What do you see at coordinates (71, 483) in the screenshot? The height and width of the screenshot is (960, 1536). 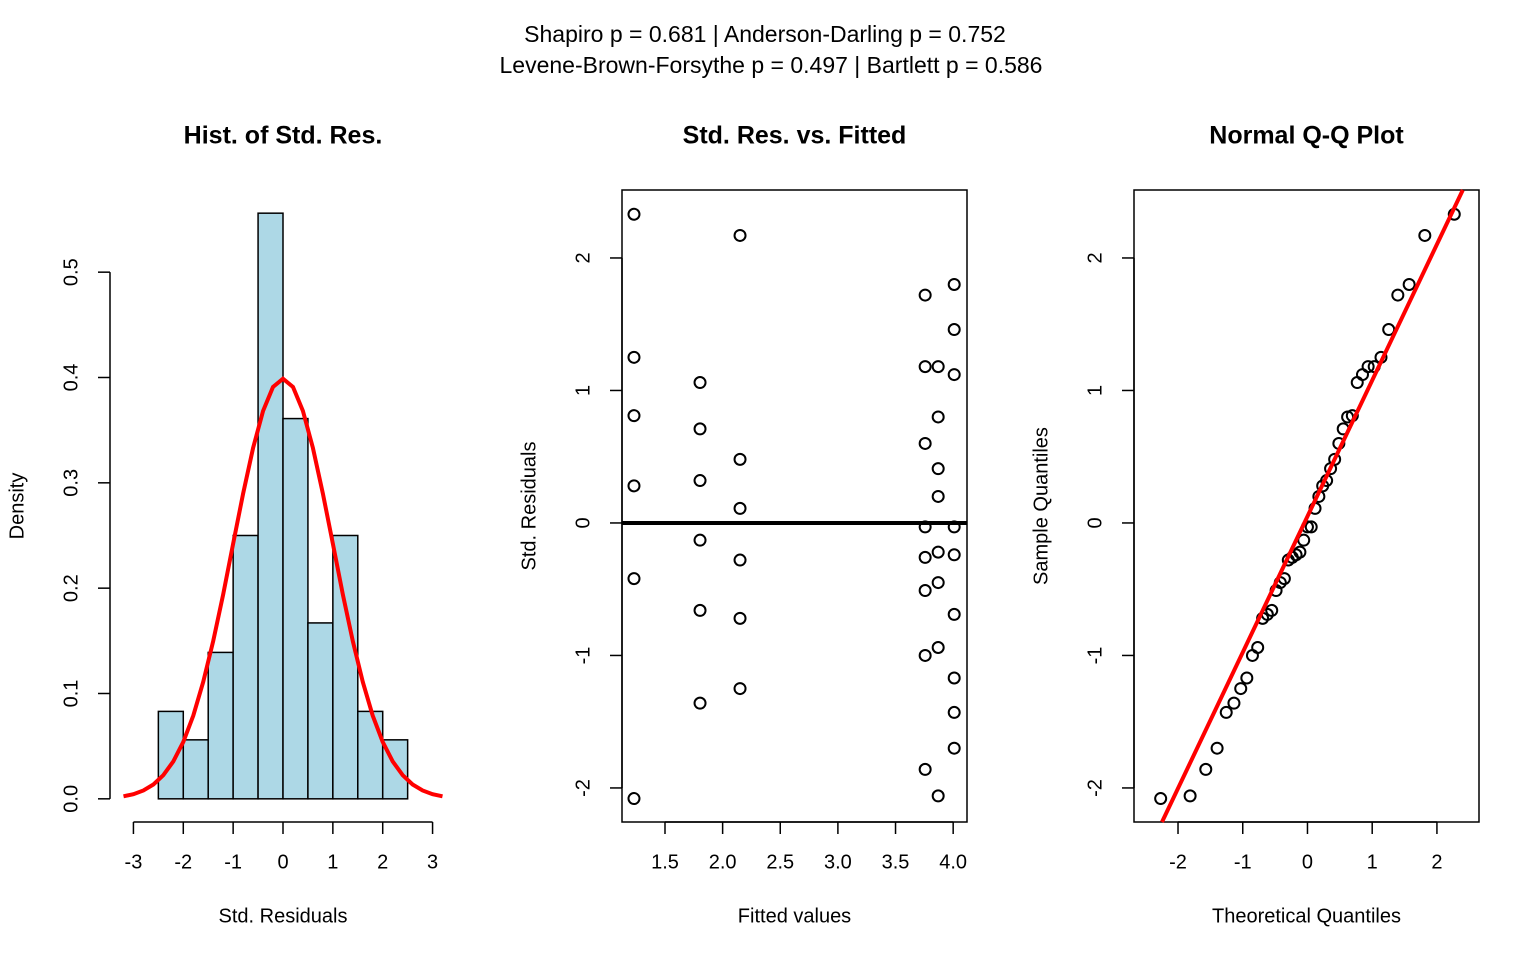 I see `y-tick-label: 0.3` at bounding box center [71, 483].